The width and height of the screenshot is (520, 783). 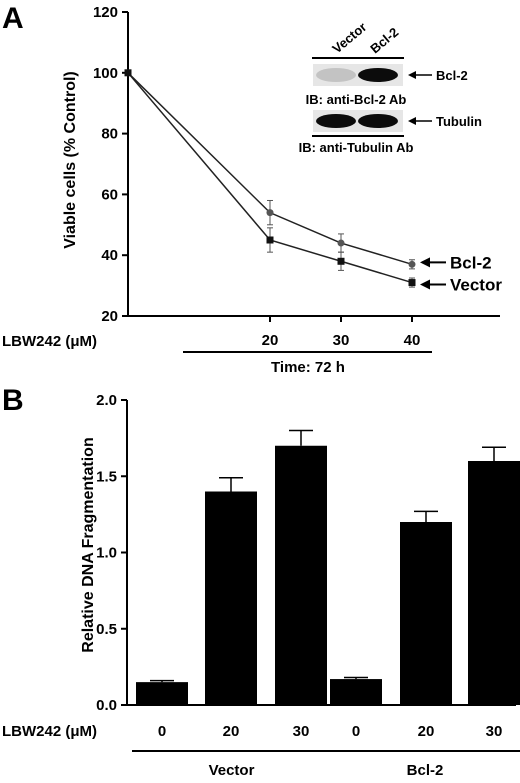 I want to click on panel-a-xtick-label: 40, so click(x=412, y=340).